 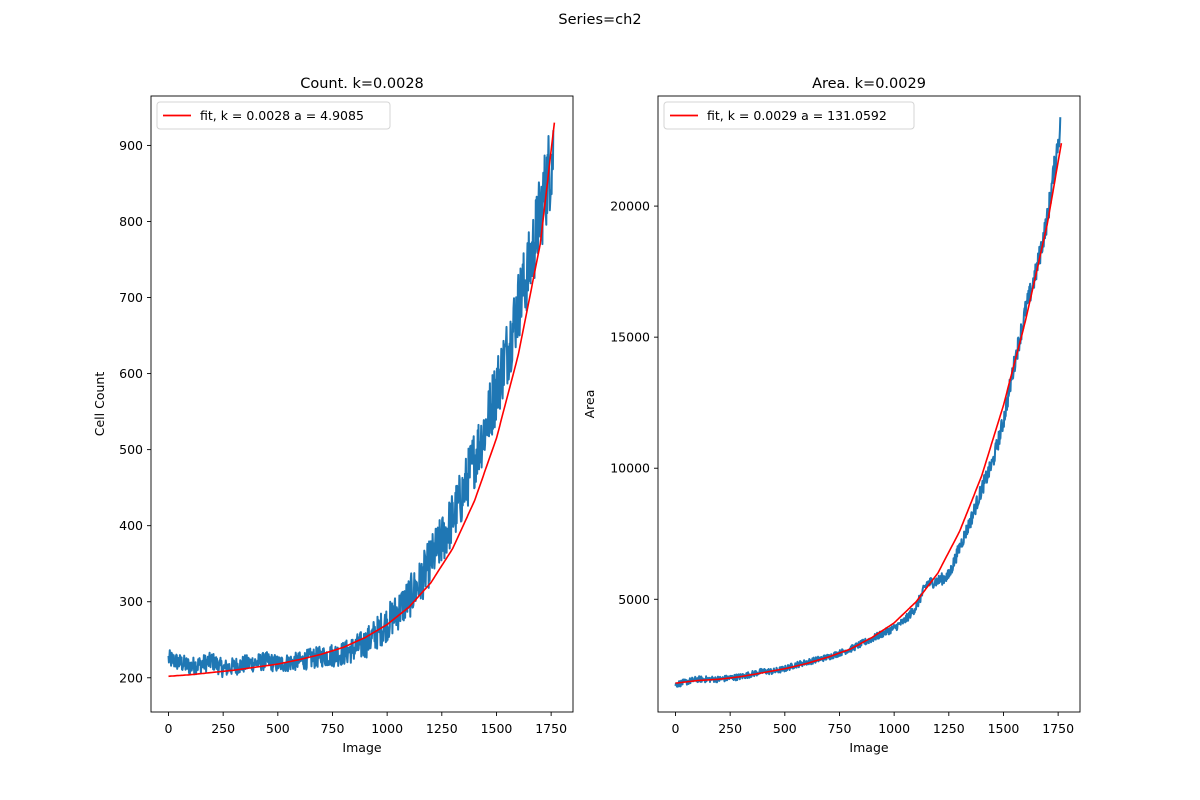 What do you see at coordinates (223, 728) in the screenshot?
I see `count-xtick-label: 250` at bounding box center [223, 728].